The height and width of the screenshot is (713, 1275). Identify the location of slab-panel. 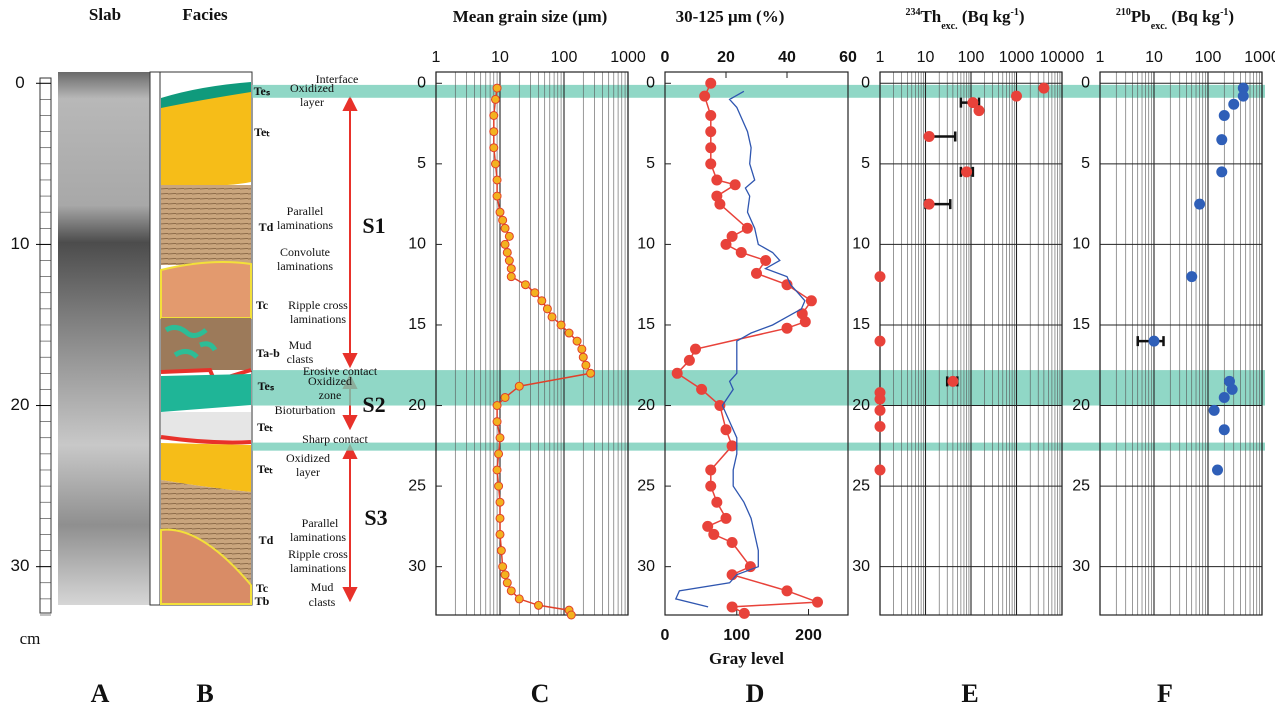
(94, 343).